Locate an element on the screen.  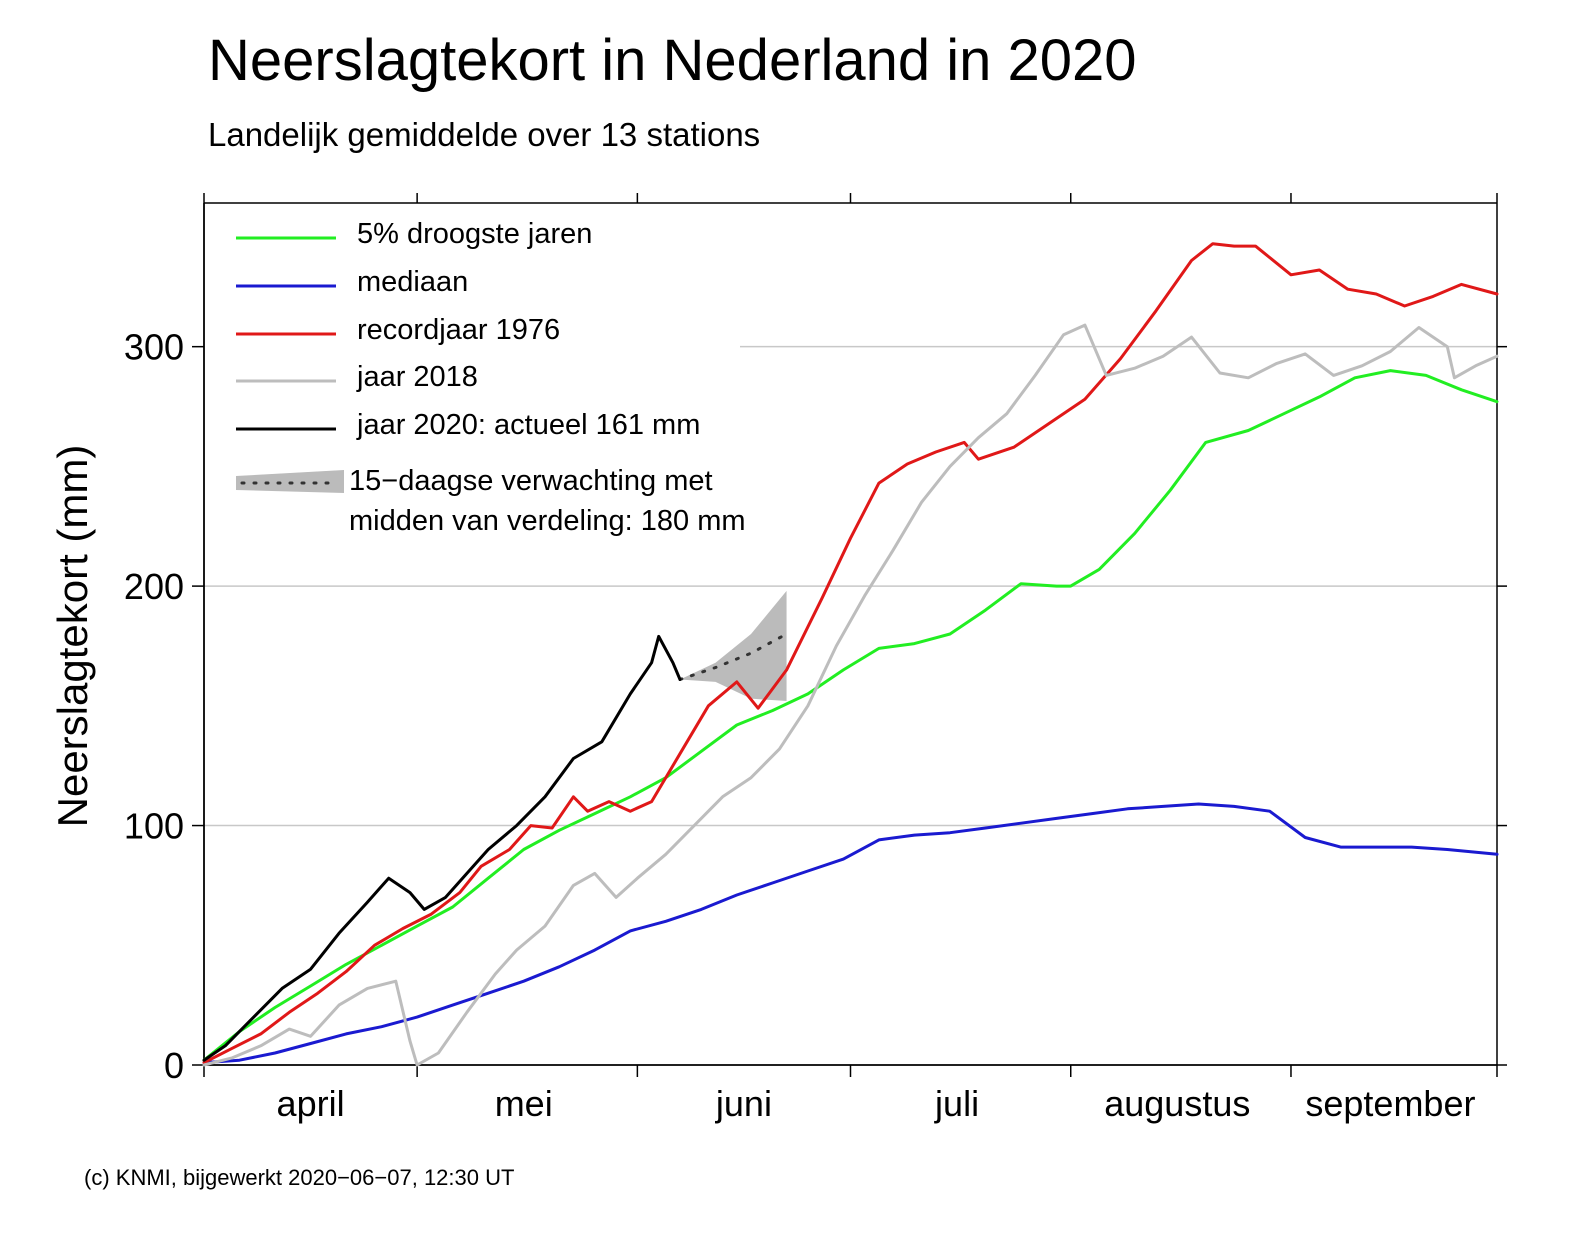
x-tick-label-augustus: augustus is located at coordinates (1177, 1103).